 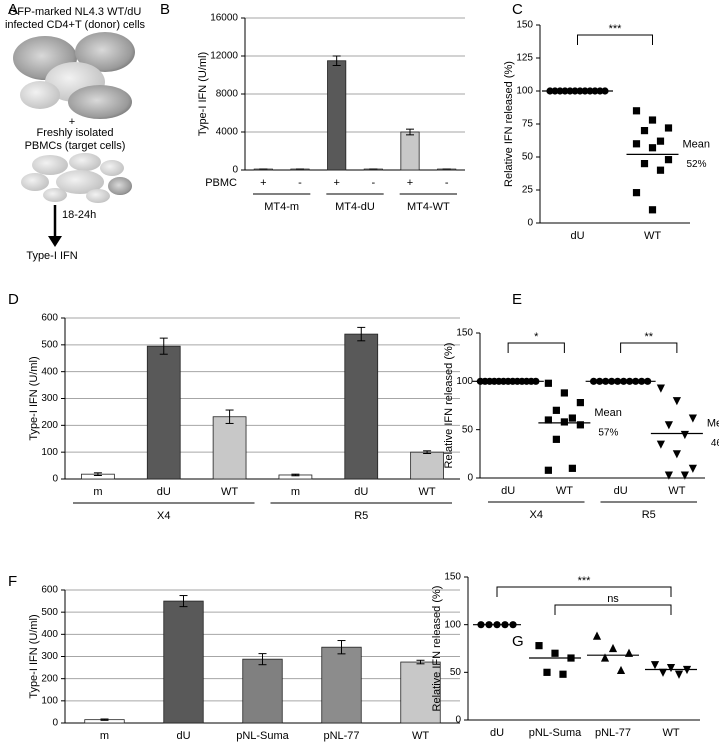 What do you see at coordinates (49, 656) in the screenshot?
I see `y-tick-label: 300` at bounding box center [49, 656].